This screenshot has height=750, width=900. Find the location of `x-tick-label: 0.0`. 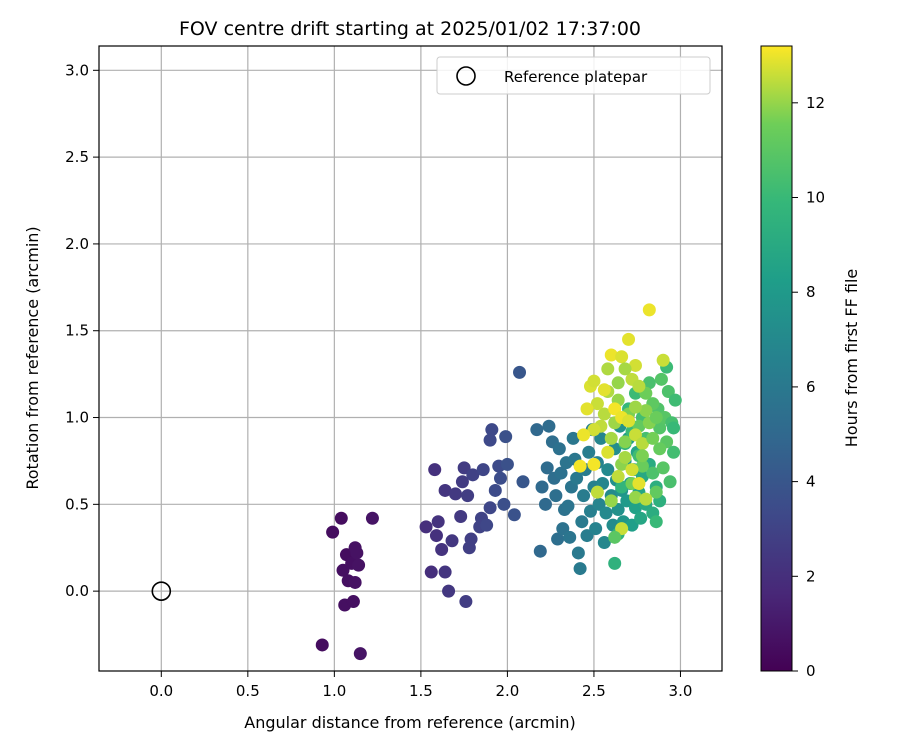

x-tick-label: 0.0 is located at coordinates (161, 691).